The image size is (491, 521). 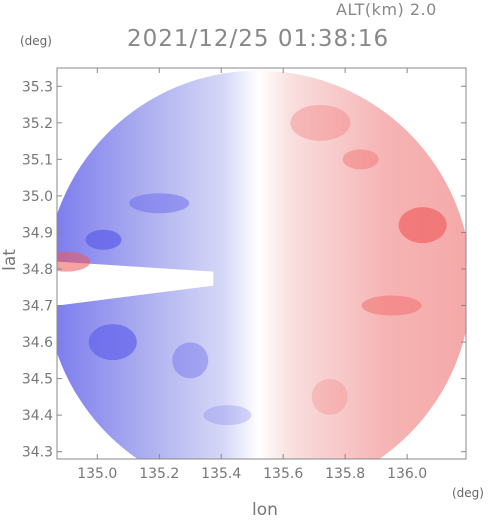 What do you see at coordinates (386, 9) in the screenshot?
I see `altitude-label: ALT(km) 2.0` at bounding box center [386, 9].